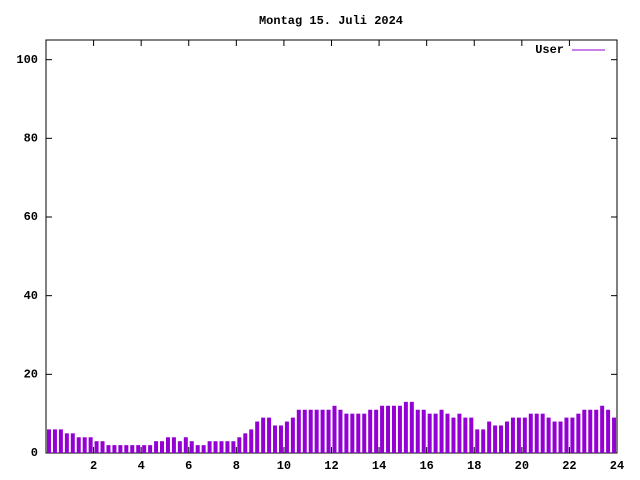  What do you see at coordinates (284, 466) in the screenshot?
I see `x-tick-label: 10` at bounding box center [284, 466].